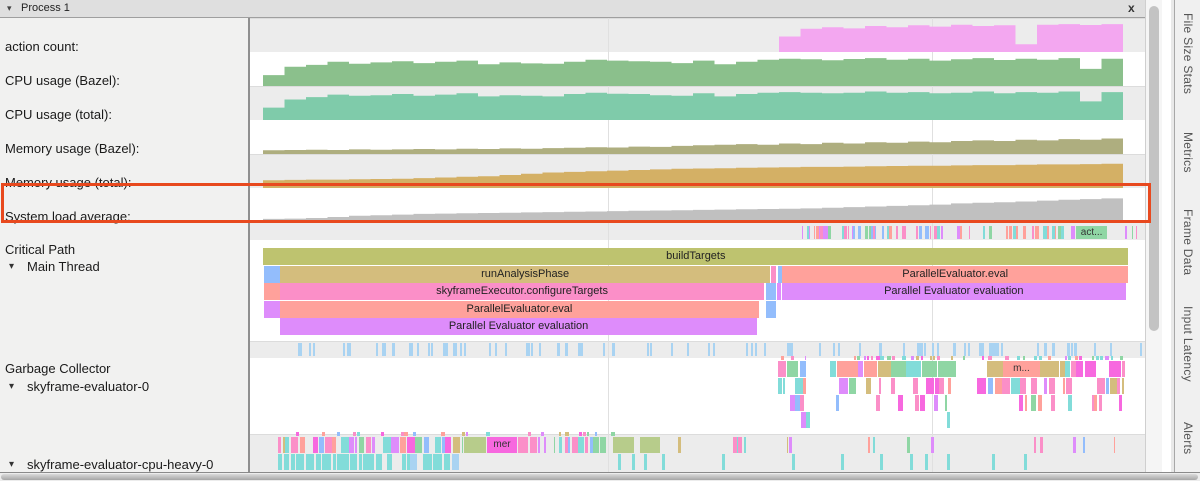 This screenshot has height=481, width=1200. Describe the element at coordinates (693, 69) in the screenshot. I see `counter-chart-cpu-usage-bazel` at that location.